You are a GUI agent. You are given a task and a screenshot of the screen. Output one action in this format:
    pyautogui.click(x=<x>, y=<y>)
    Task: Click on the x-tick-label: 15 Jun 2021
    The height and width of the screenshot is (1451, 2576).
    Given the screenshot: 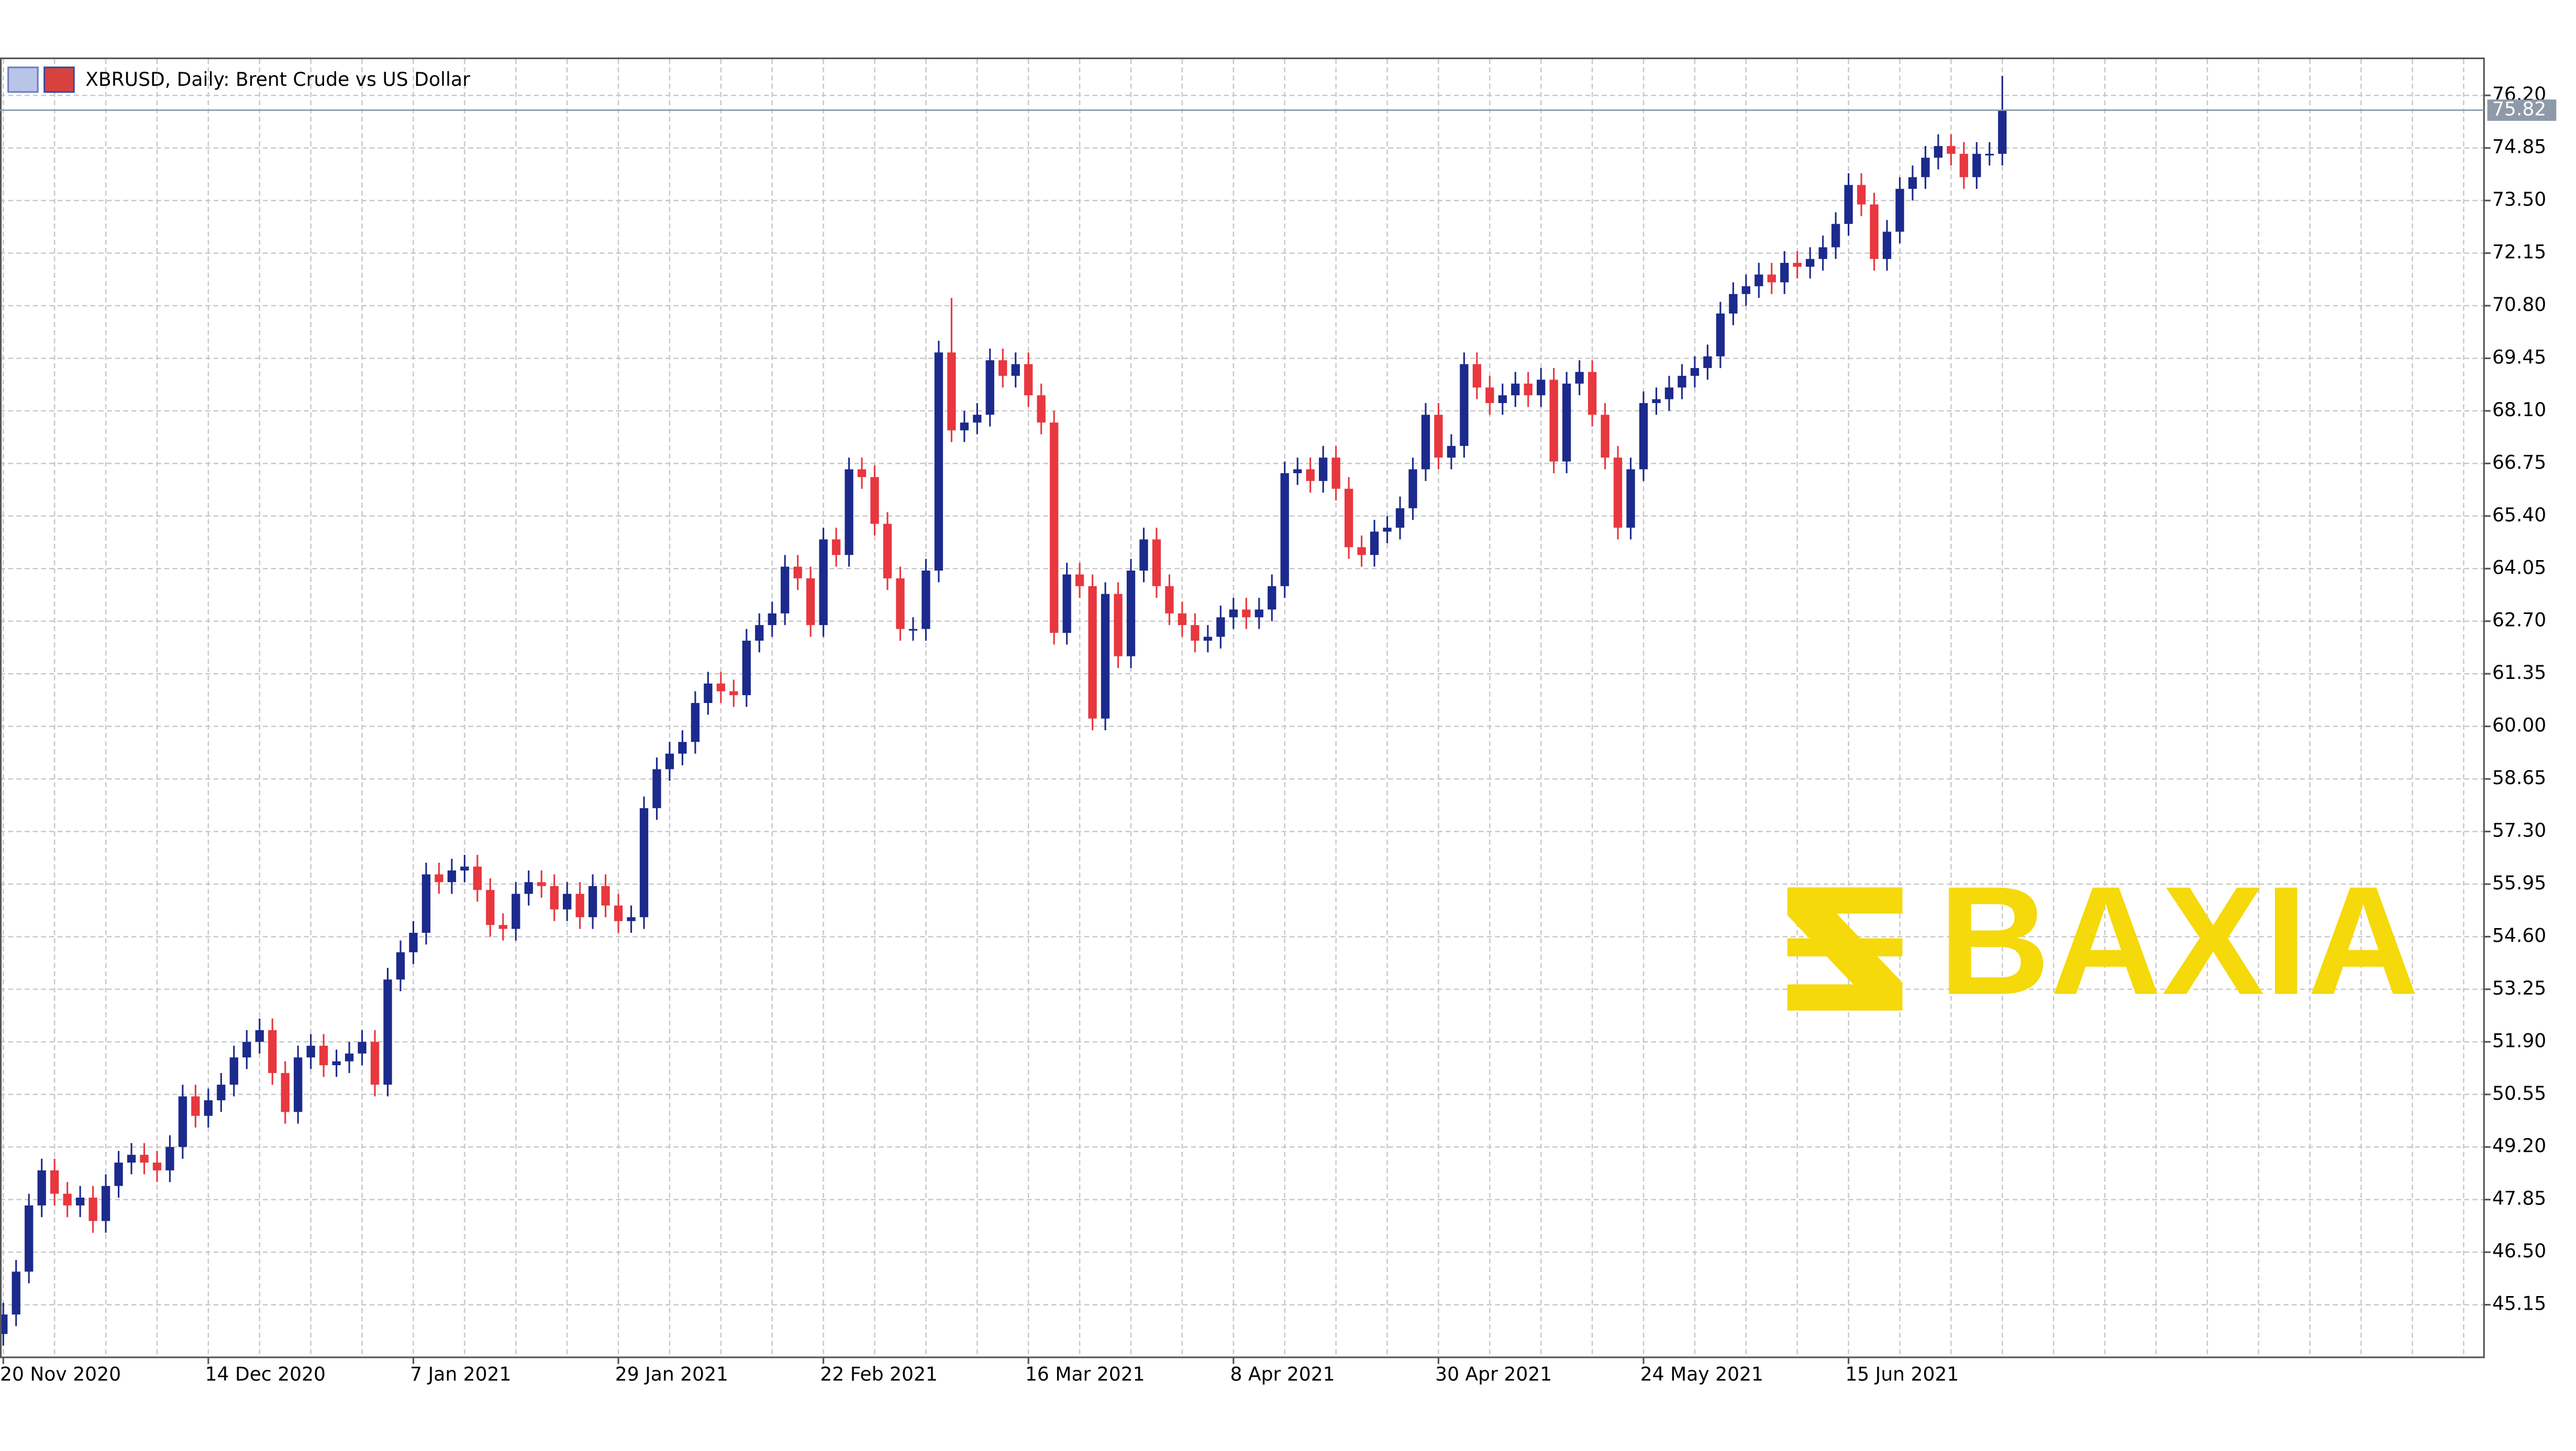 What is the action you would take?
    pyautogui.click(x=1902, y=1375)
    